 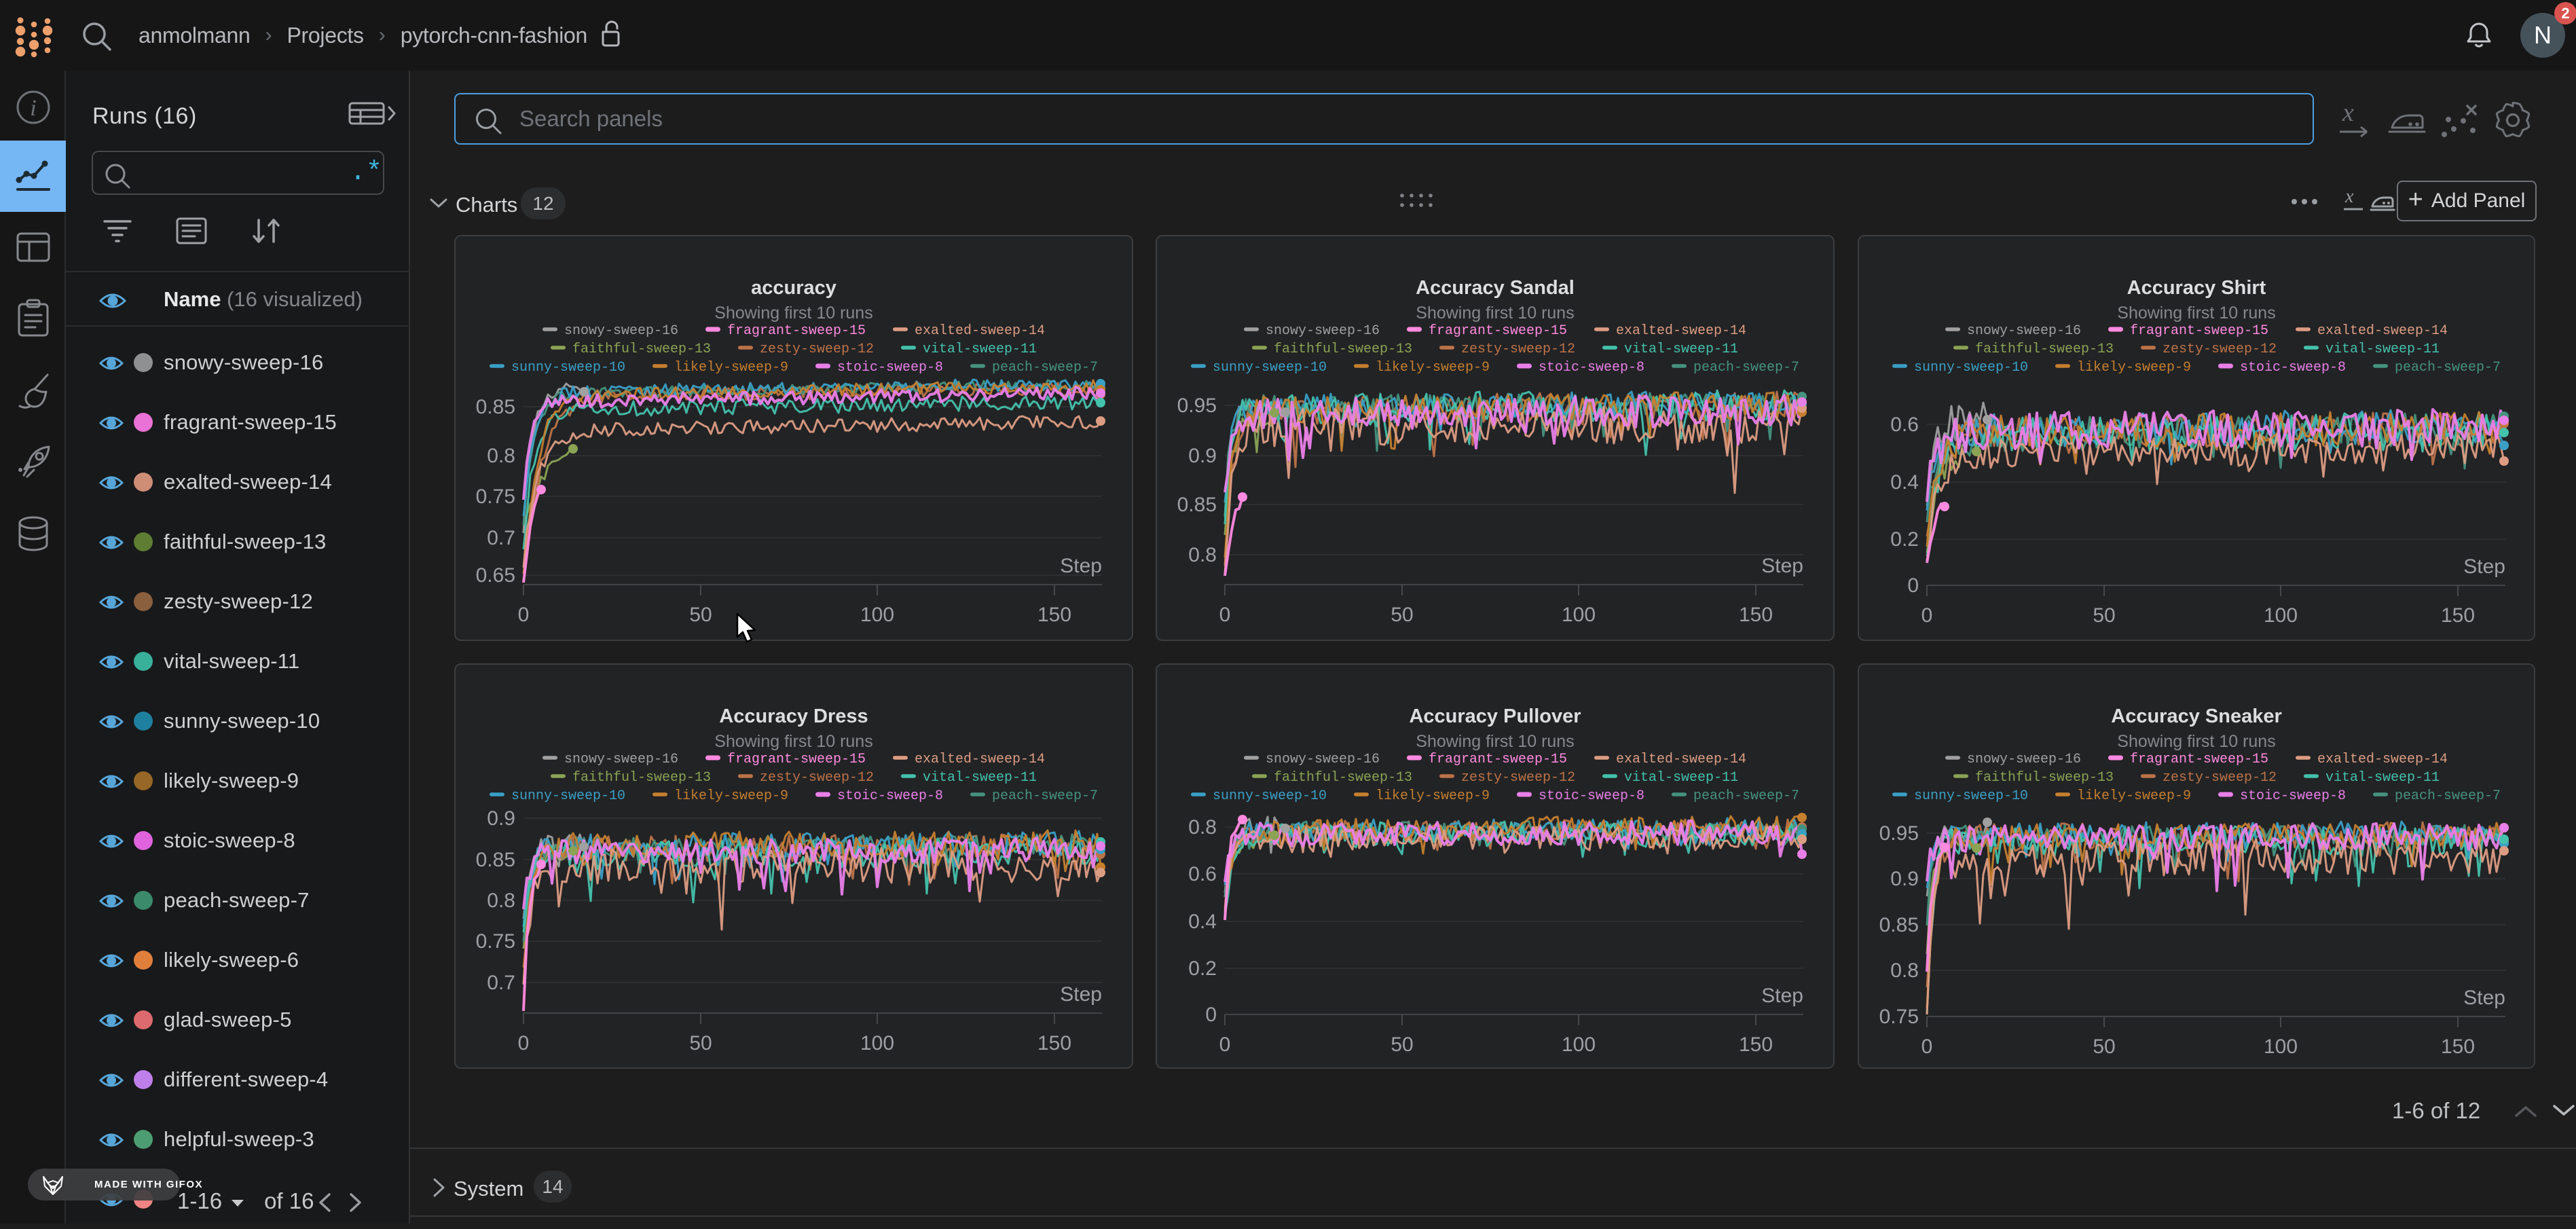 I want to click on svg-text: Accuracy Sneaker, so click(x=2196, y=716).